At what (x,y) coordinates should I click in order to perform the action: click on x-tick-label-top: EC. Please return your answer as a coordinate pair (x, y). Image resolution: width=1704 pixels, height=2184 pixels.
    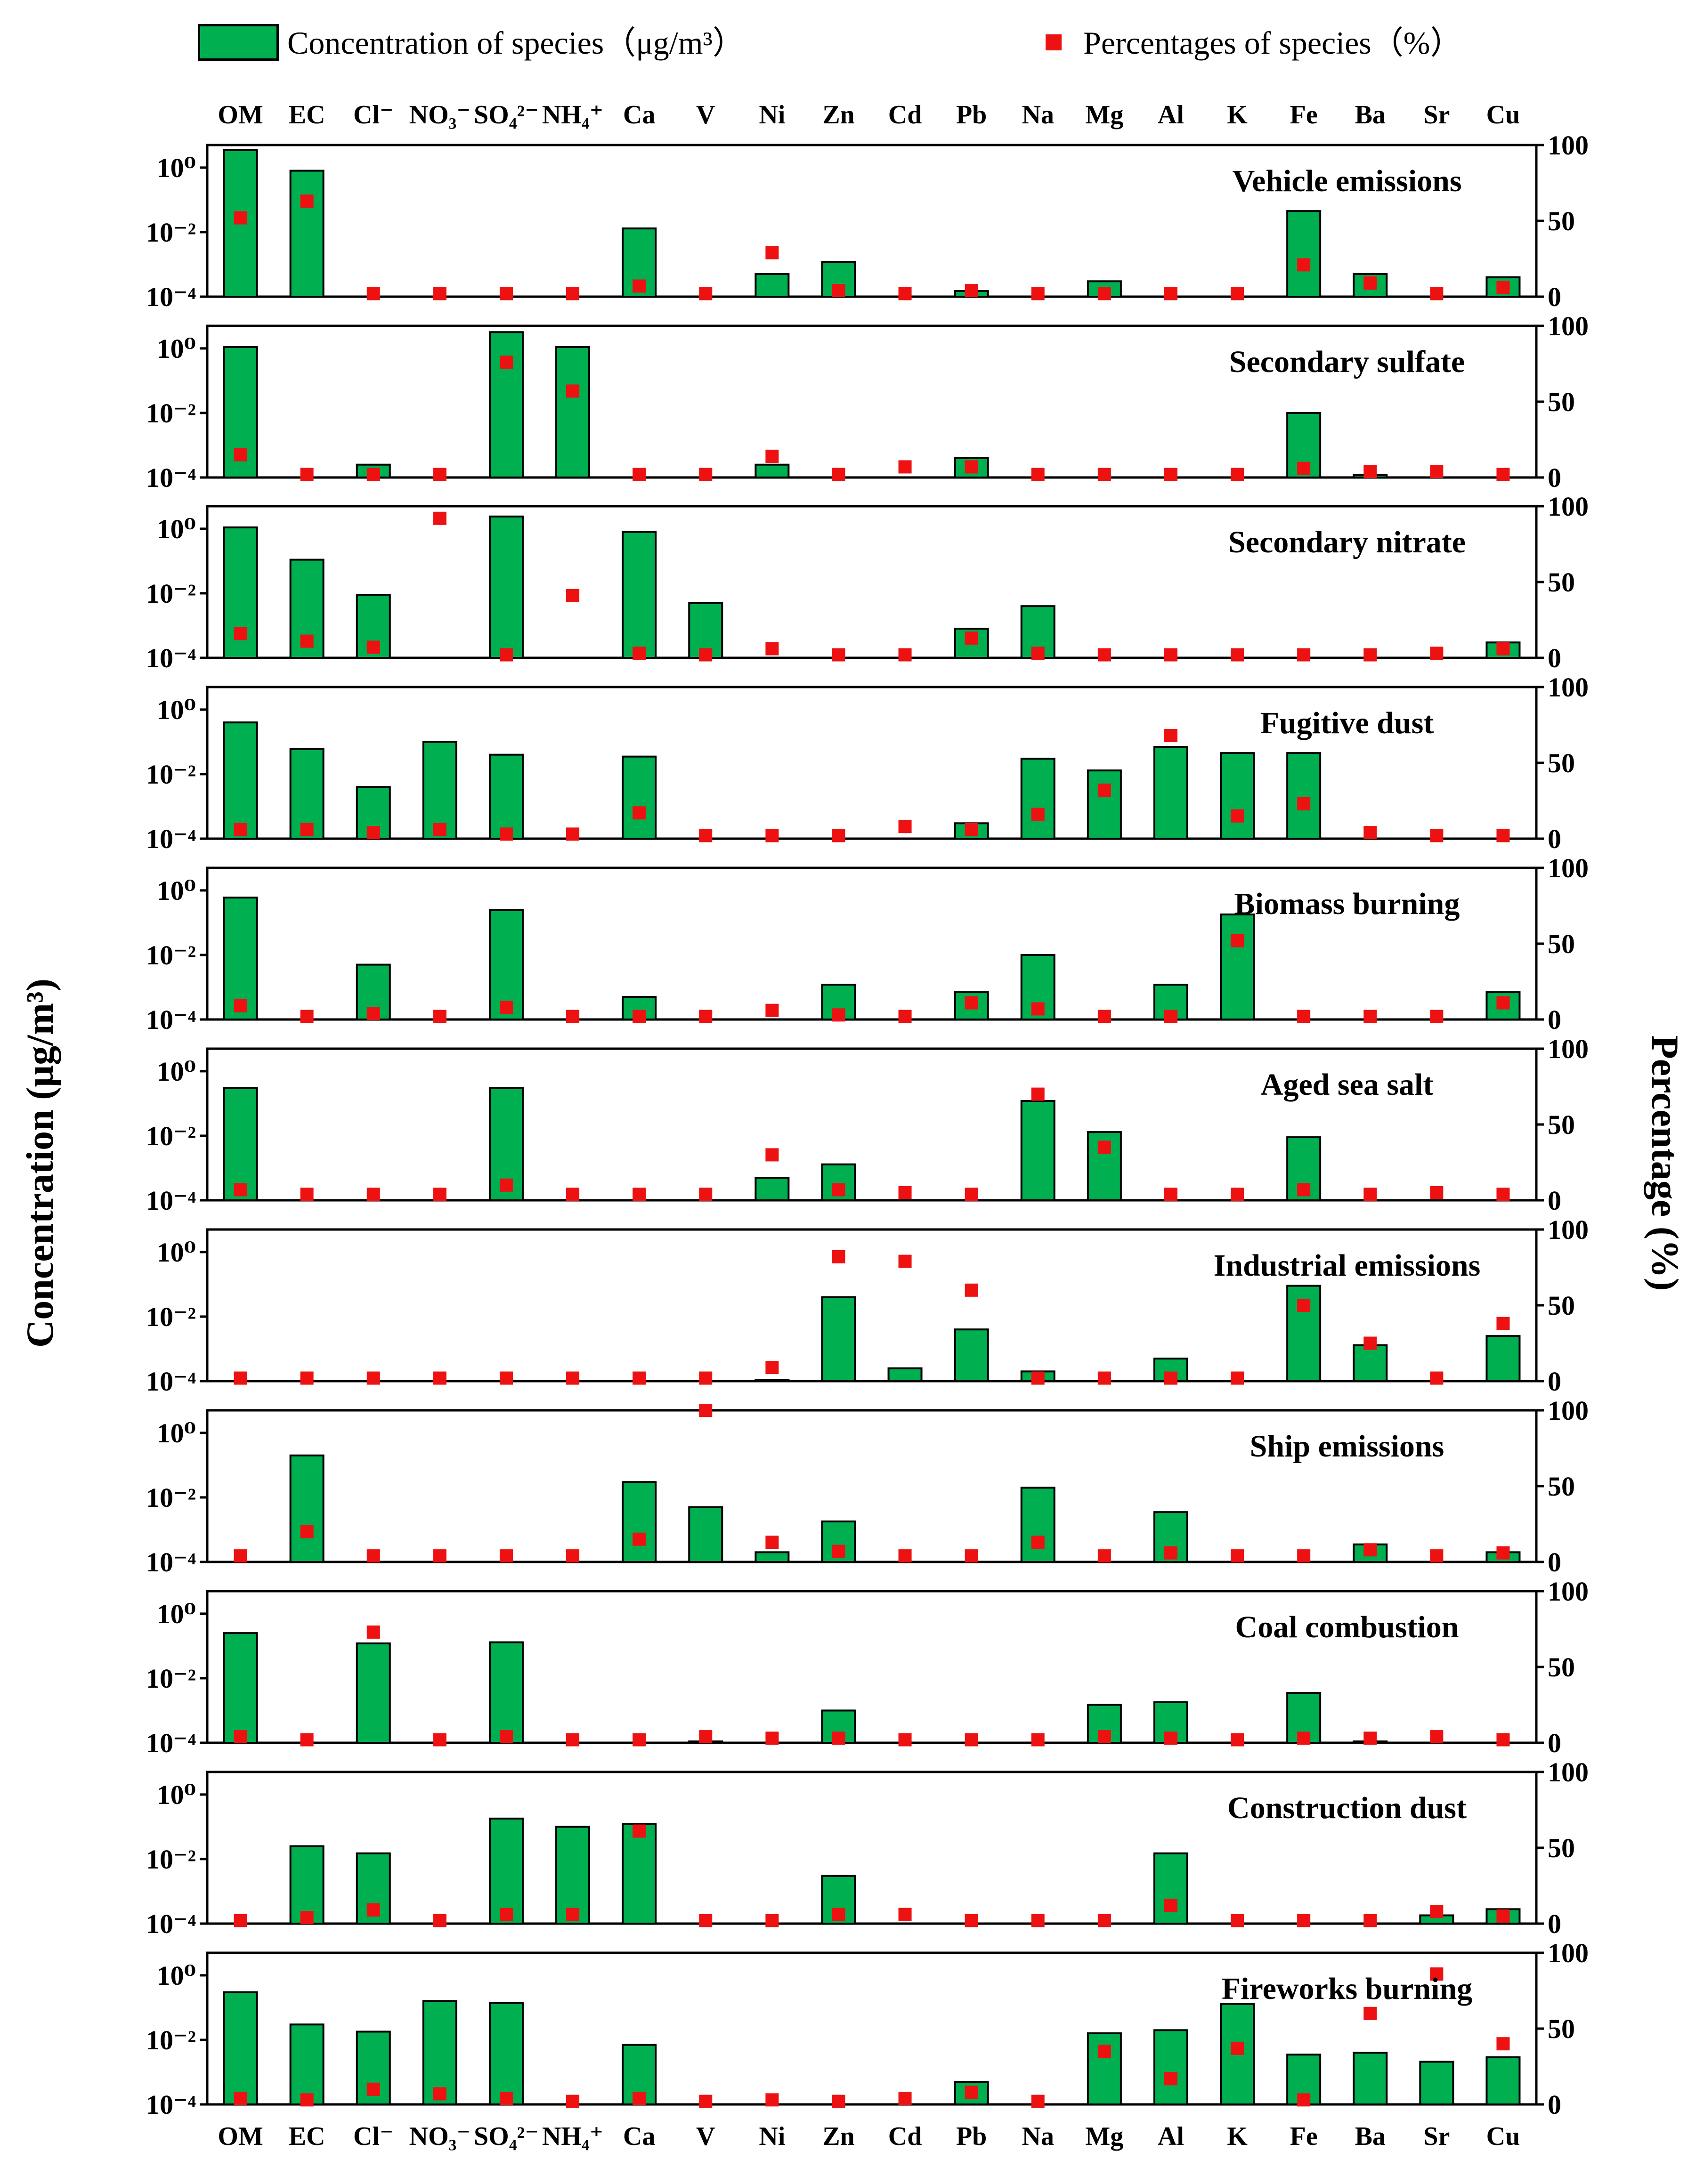
    Looking at the image, I should click on (307, 114).